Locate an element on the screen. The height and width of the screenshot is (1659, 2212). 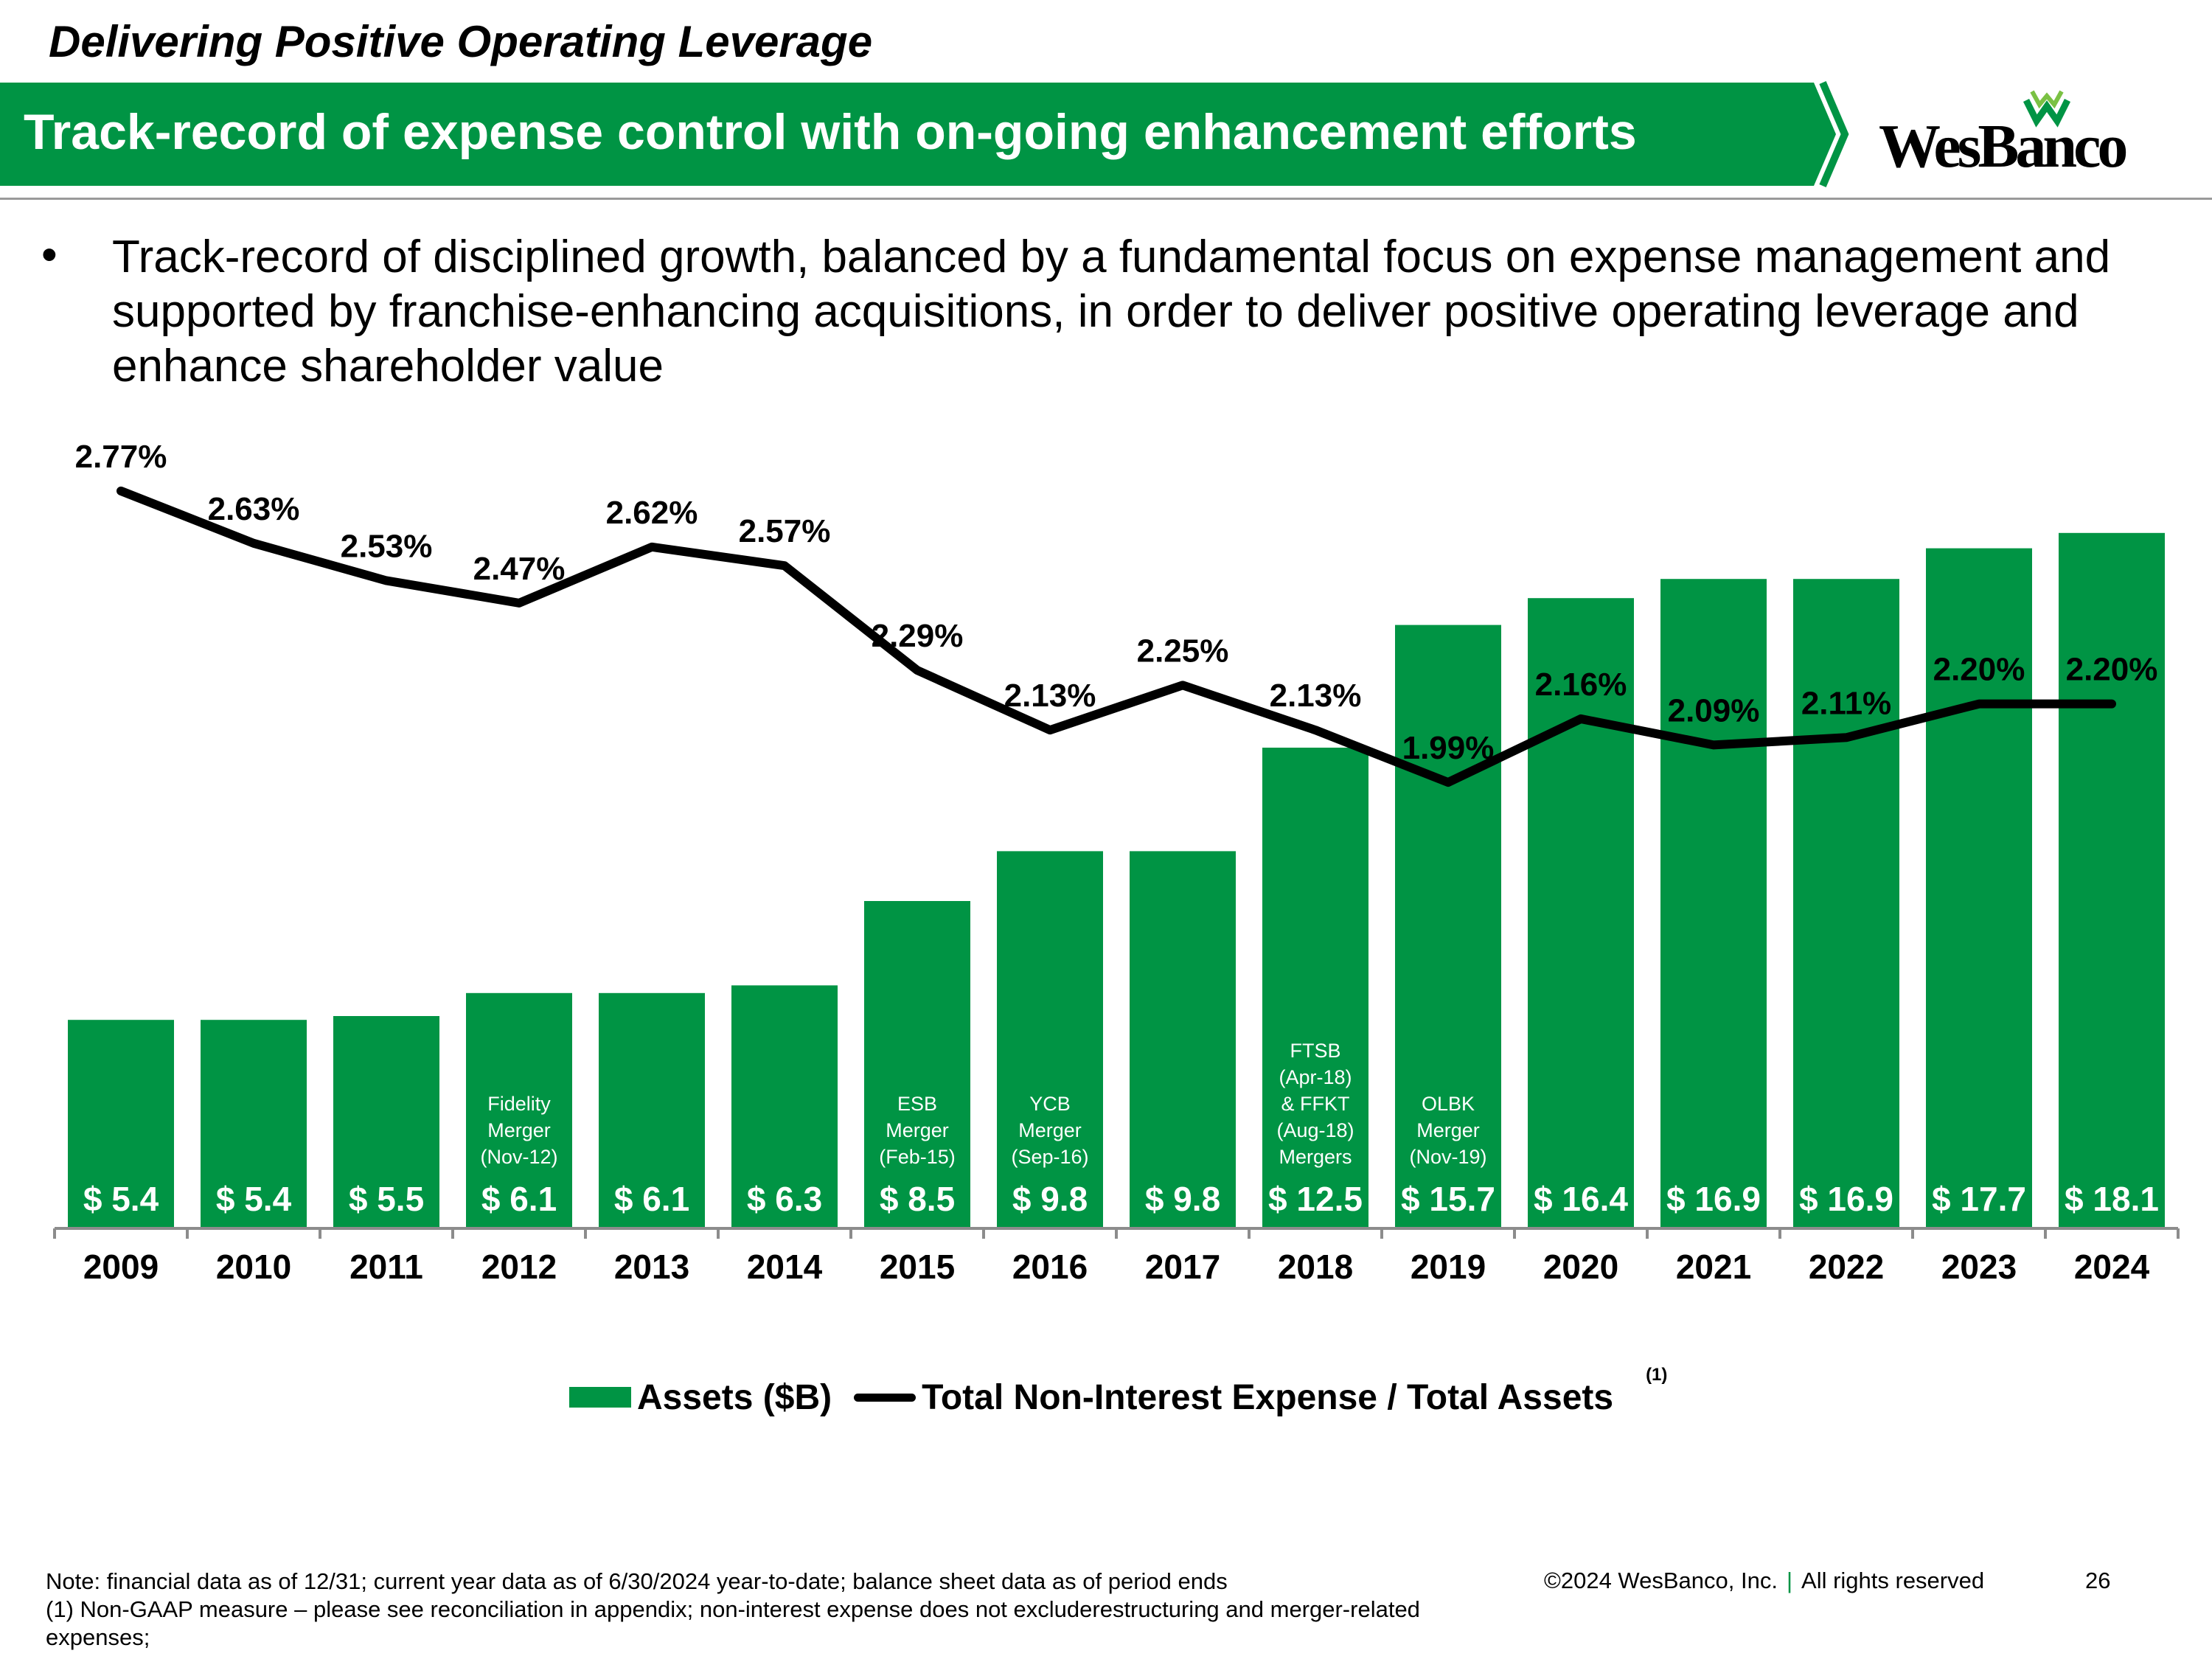
bar-2010 is located at coordinates (254, 1123).